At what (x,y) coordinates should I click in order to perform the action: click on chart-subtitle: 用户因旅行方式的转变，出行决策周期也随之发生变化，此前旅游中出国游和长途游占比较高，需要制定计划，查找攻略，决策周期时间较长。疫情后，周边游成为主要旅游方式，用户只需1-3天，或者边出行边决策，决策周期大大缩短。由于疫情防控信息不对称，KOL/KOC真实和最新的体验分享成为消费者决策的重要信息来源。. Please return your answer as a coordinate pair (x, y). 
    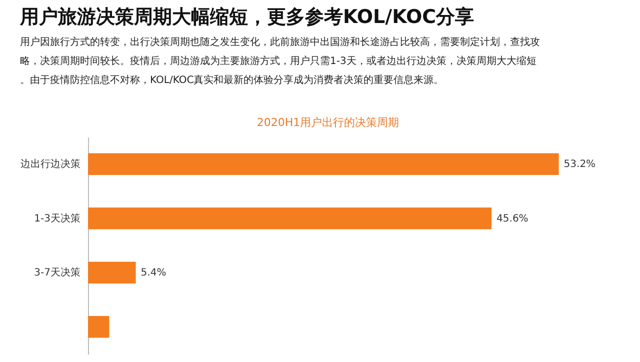
    Looking at the image, I should click on (280, 61).